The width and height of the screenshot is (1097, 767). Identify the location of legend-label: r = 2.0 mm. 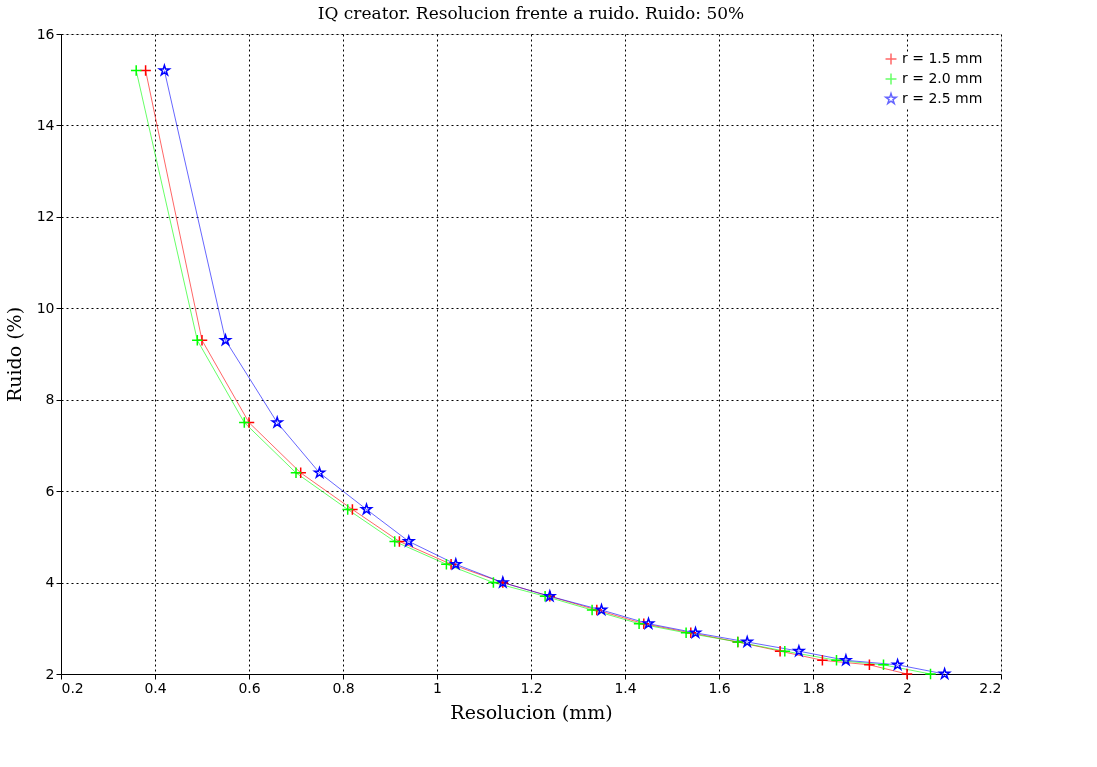
(942, 78).